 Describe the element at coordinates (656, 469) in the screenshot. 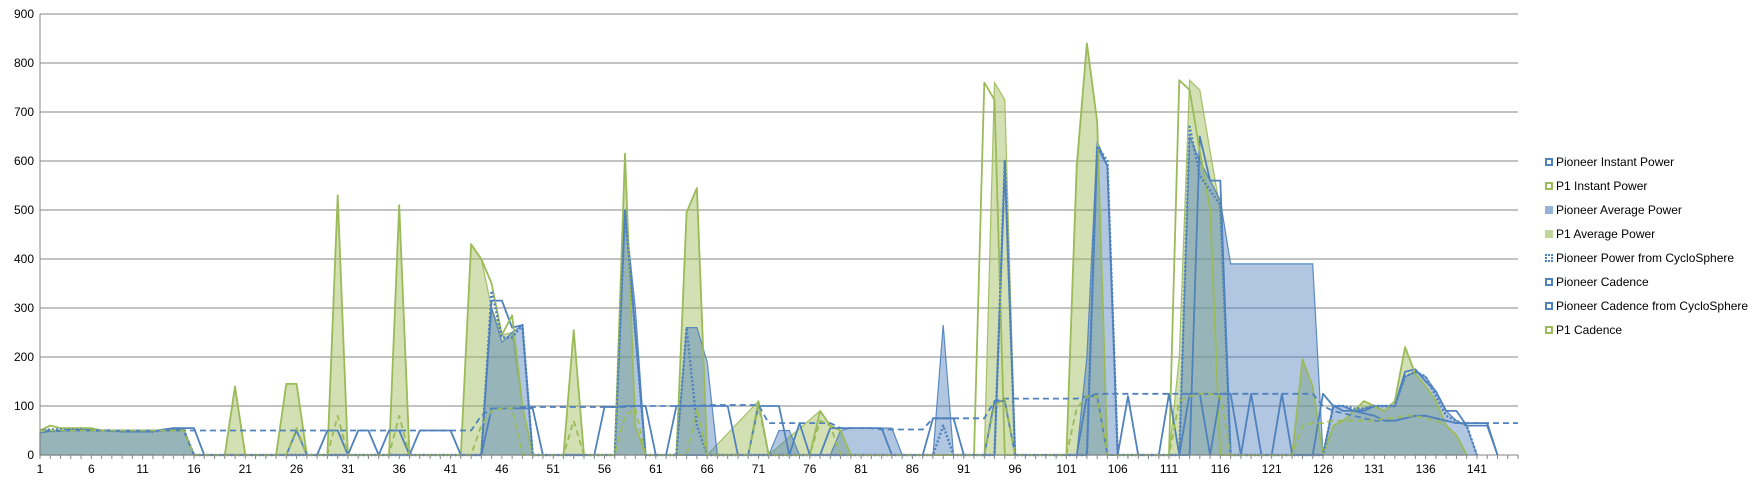

I see `x-tick-label-61: 61` at that location.